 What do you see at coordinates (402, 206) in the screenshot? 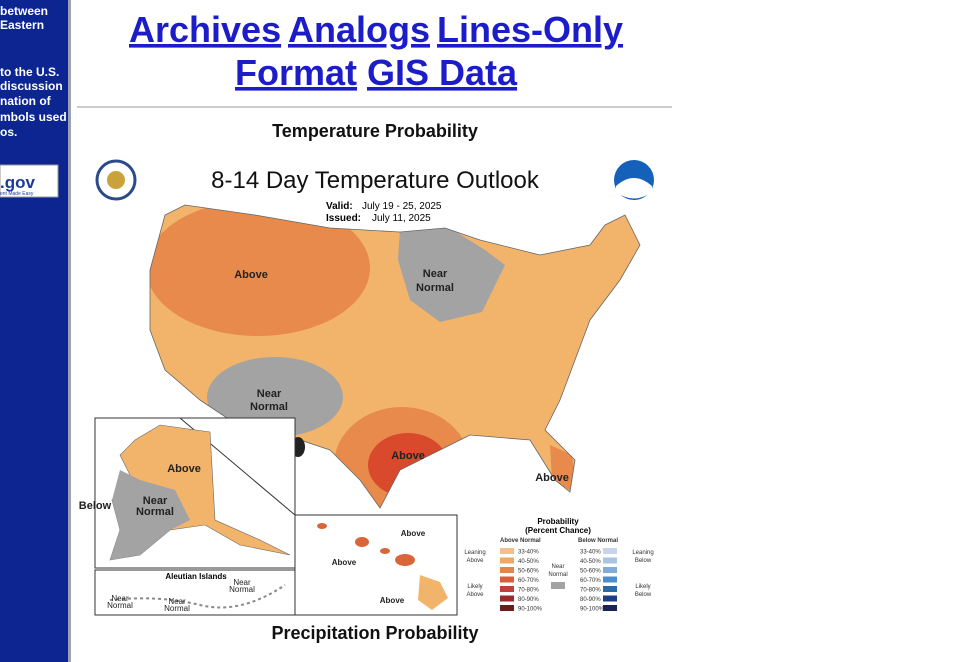
I see `valid-dates: July 19 - 25, 2025` at bounding box center [402, 206].